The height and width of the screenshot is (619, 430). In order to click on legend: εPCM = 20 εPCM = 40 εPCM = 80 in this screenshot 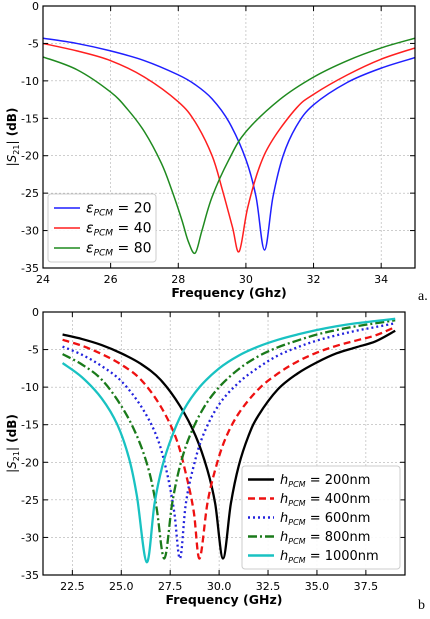, I will do `click(102, 228)`.